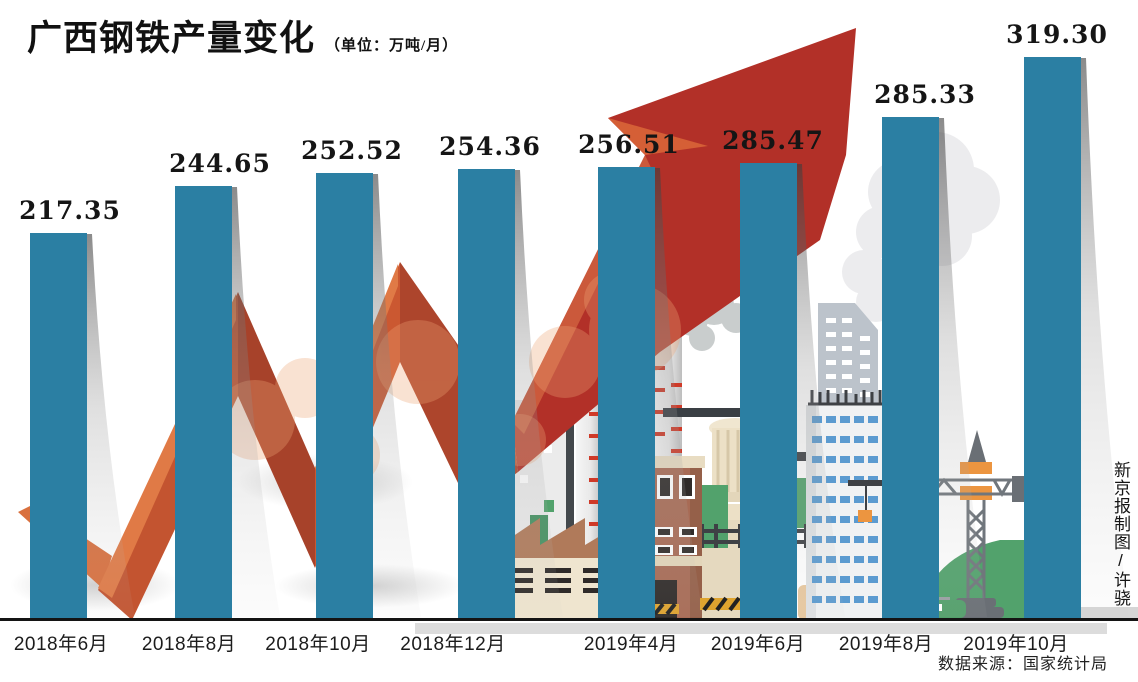 Image resolution: width=1138 pixels, height=682 pixels. I want to click on x-axis-label: 2019年10月, so click(1016, 644).